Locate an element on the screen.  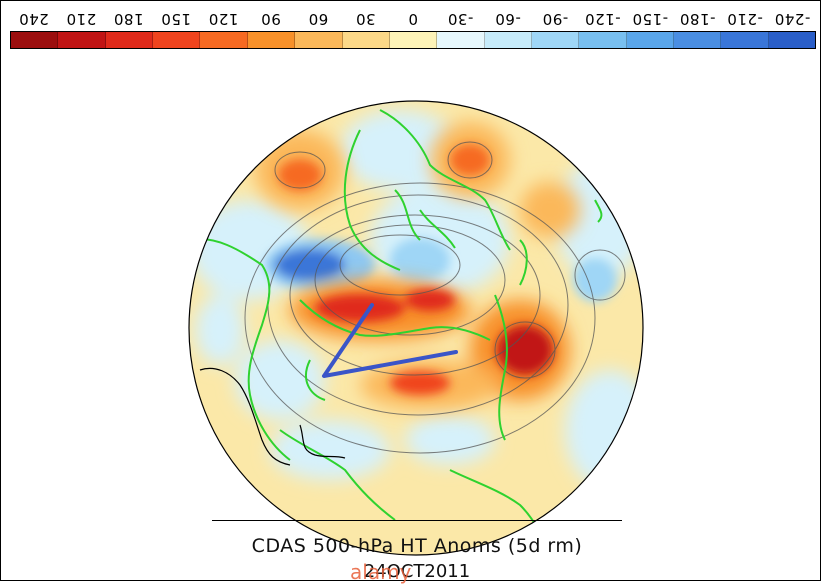
watermark: alamy is located at coordinates (381, 572).